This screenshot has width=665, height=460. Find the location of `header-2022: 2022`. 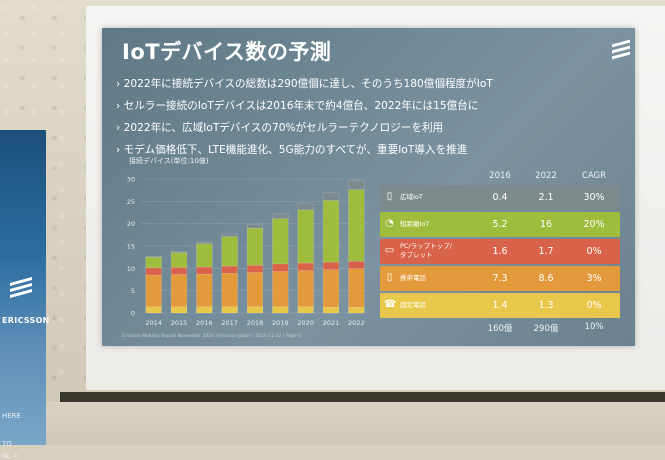

header-2022: 2022 is located at coordinates (546, 176).